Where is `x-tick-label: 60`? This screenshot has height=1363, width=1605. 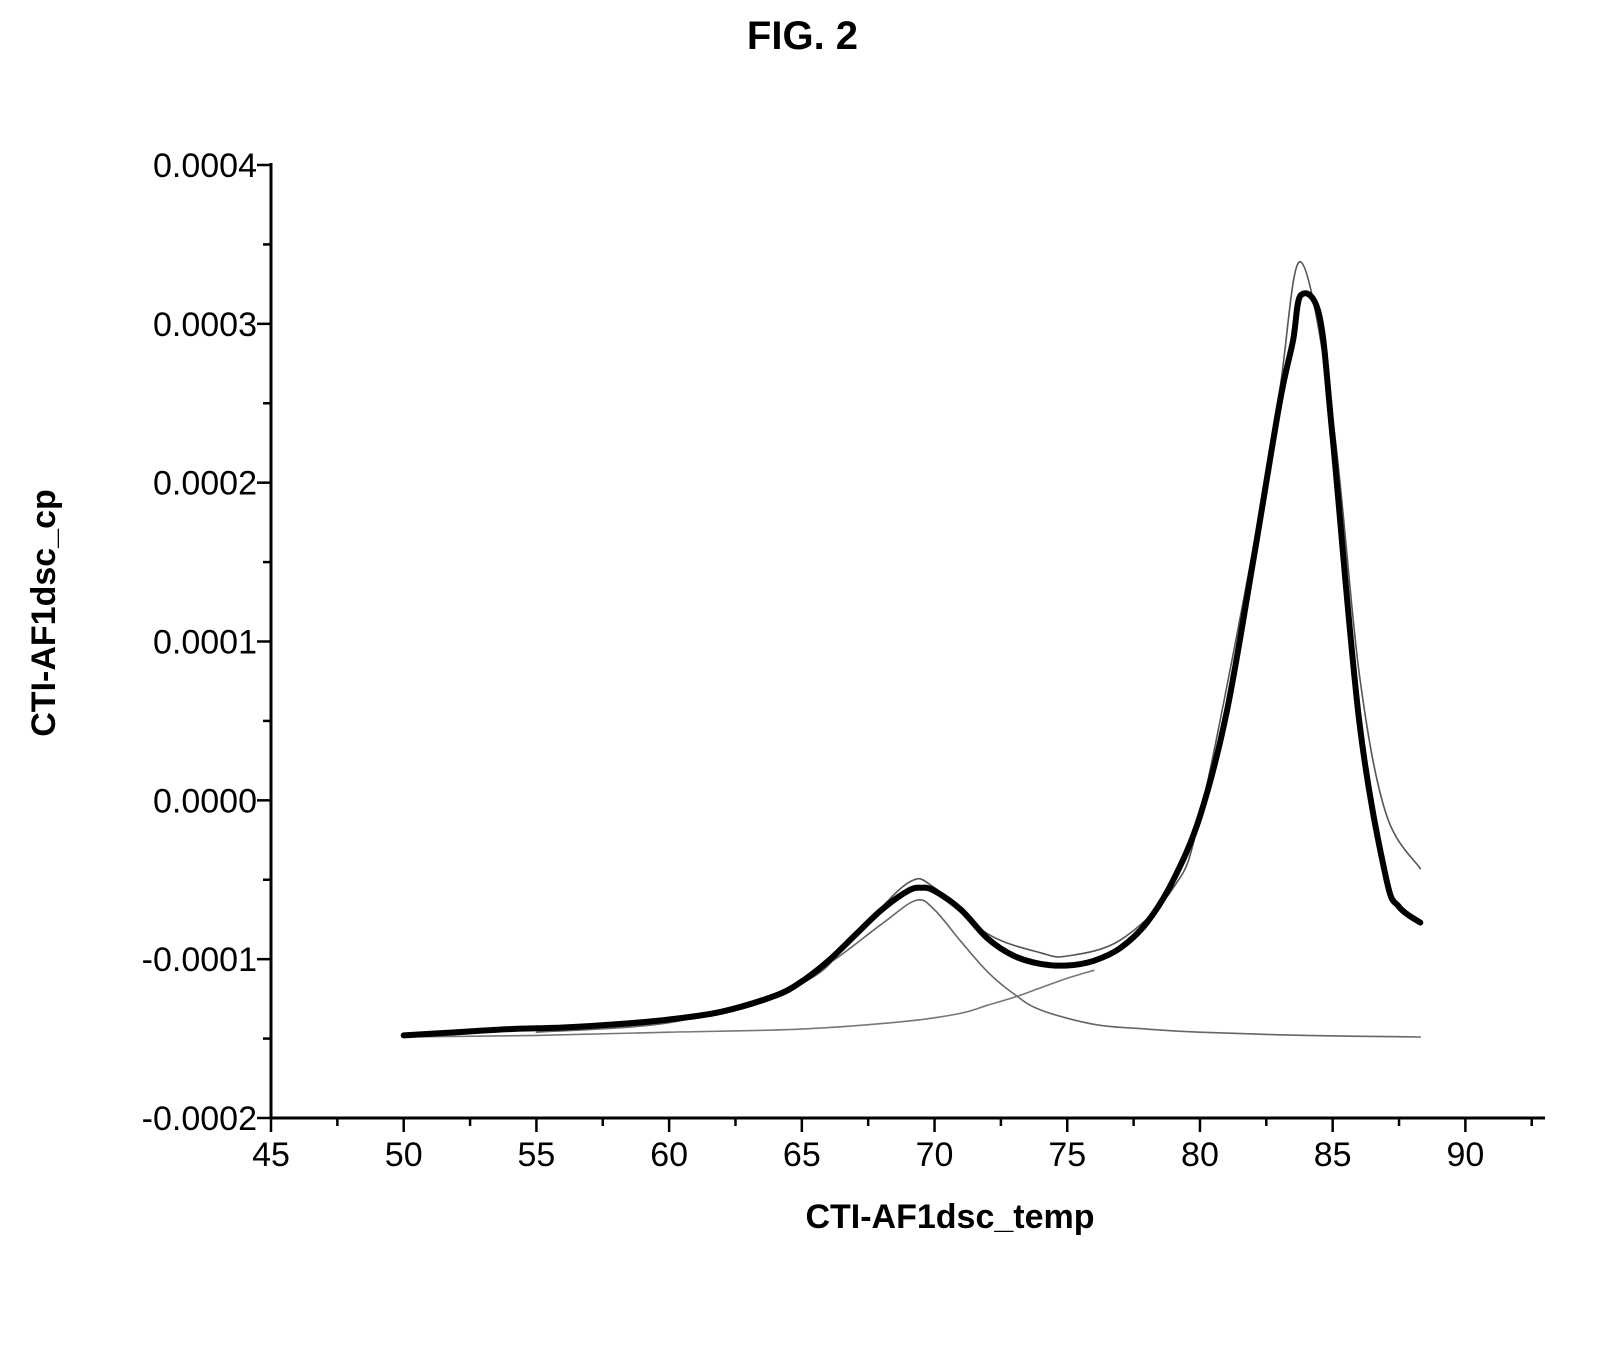 x-tick-label: 60 is located at coordinates (669, 1155).